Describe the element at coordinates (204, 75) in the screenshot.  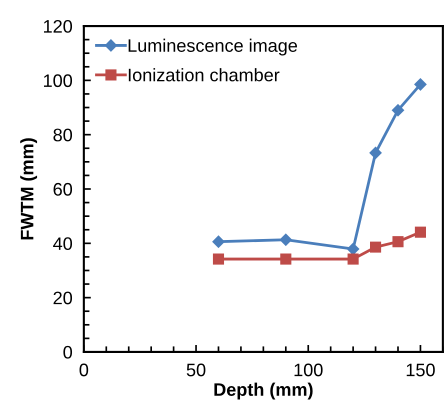
I see `legend-label: Ionization chamber` at that location.